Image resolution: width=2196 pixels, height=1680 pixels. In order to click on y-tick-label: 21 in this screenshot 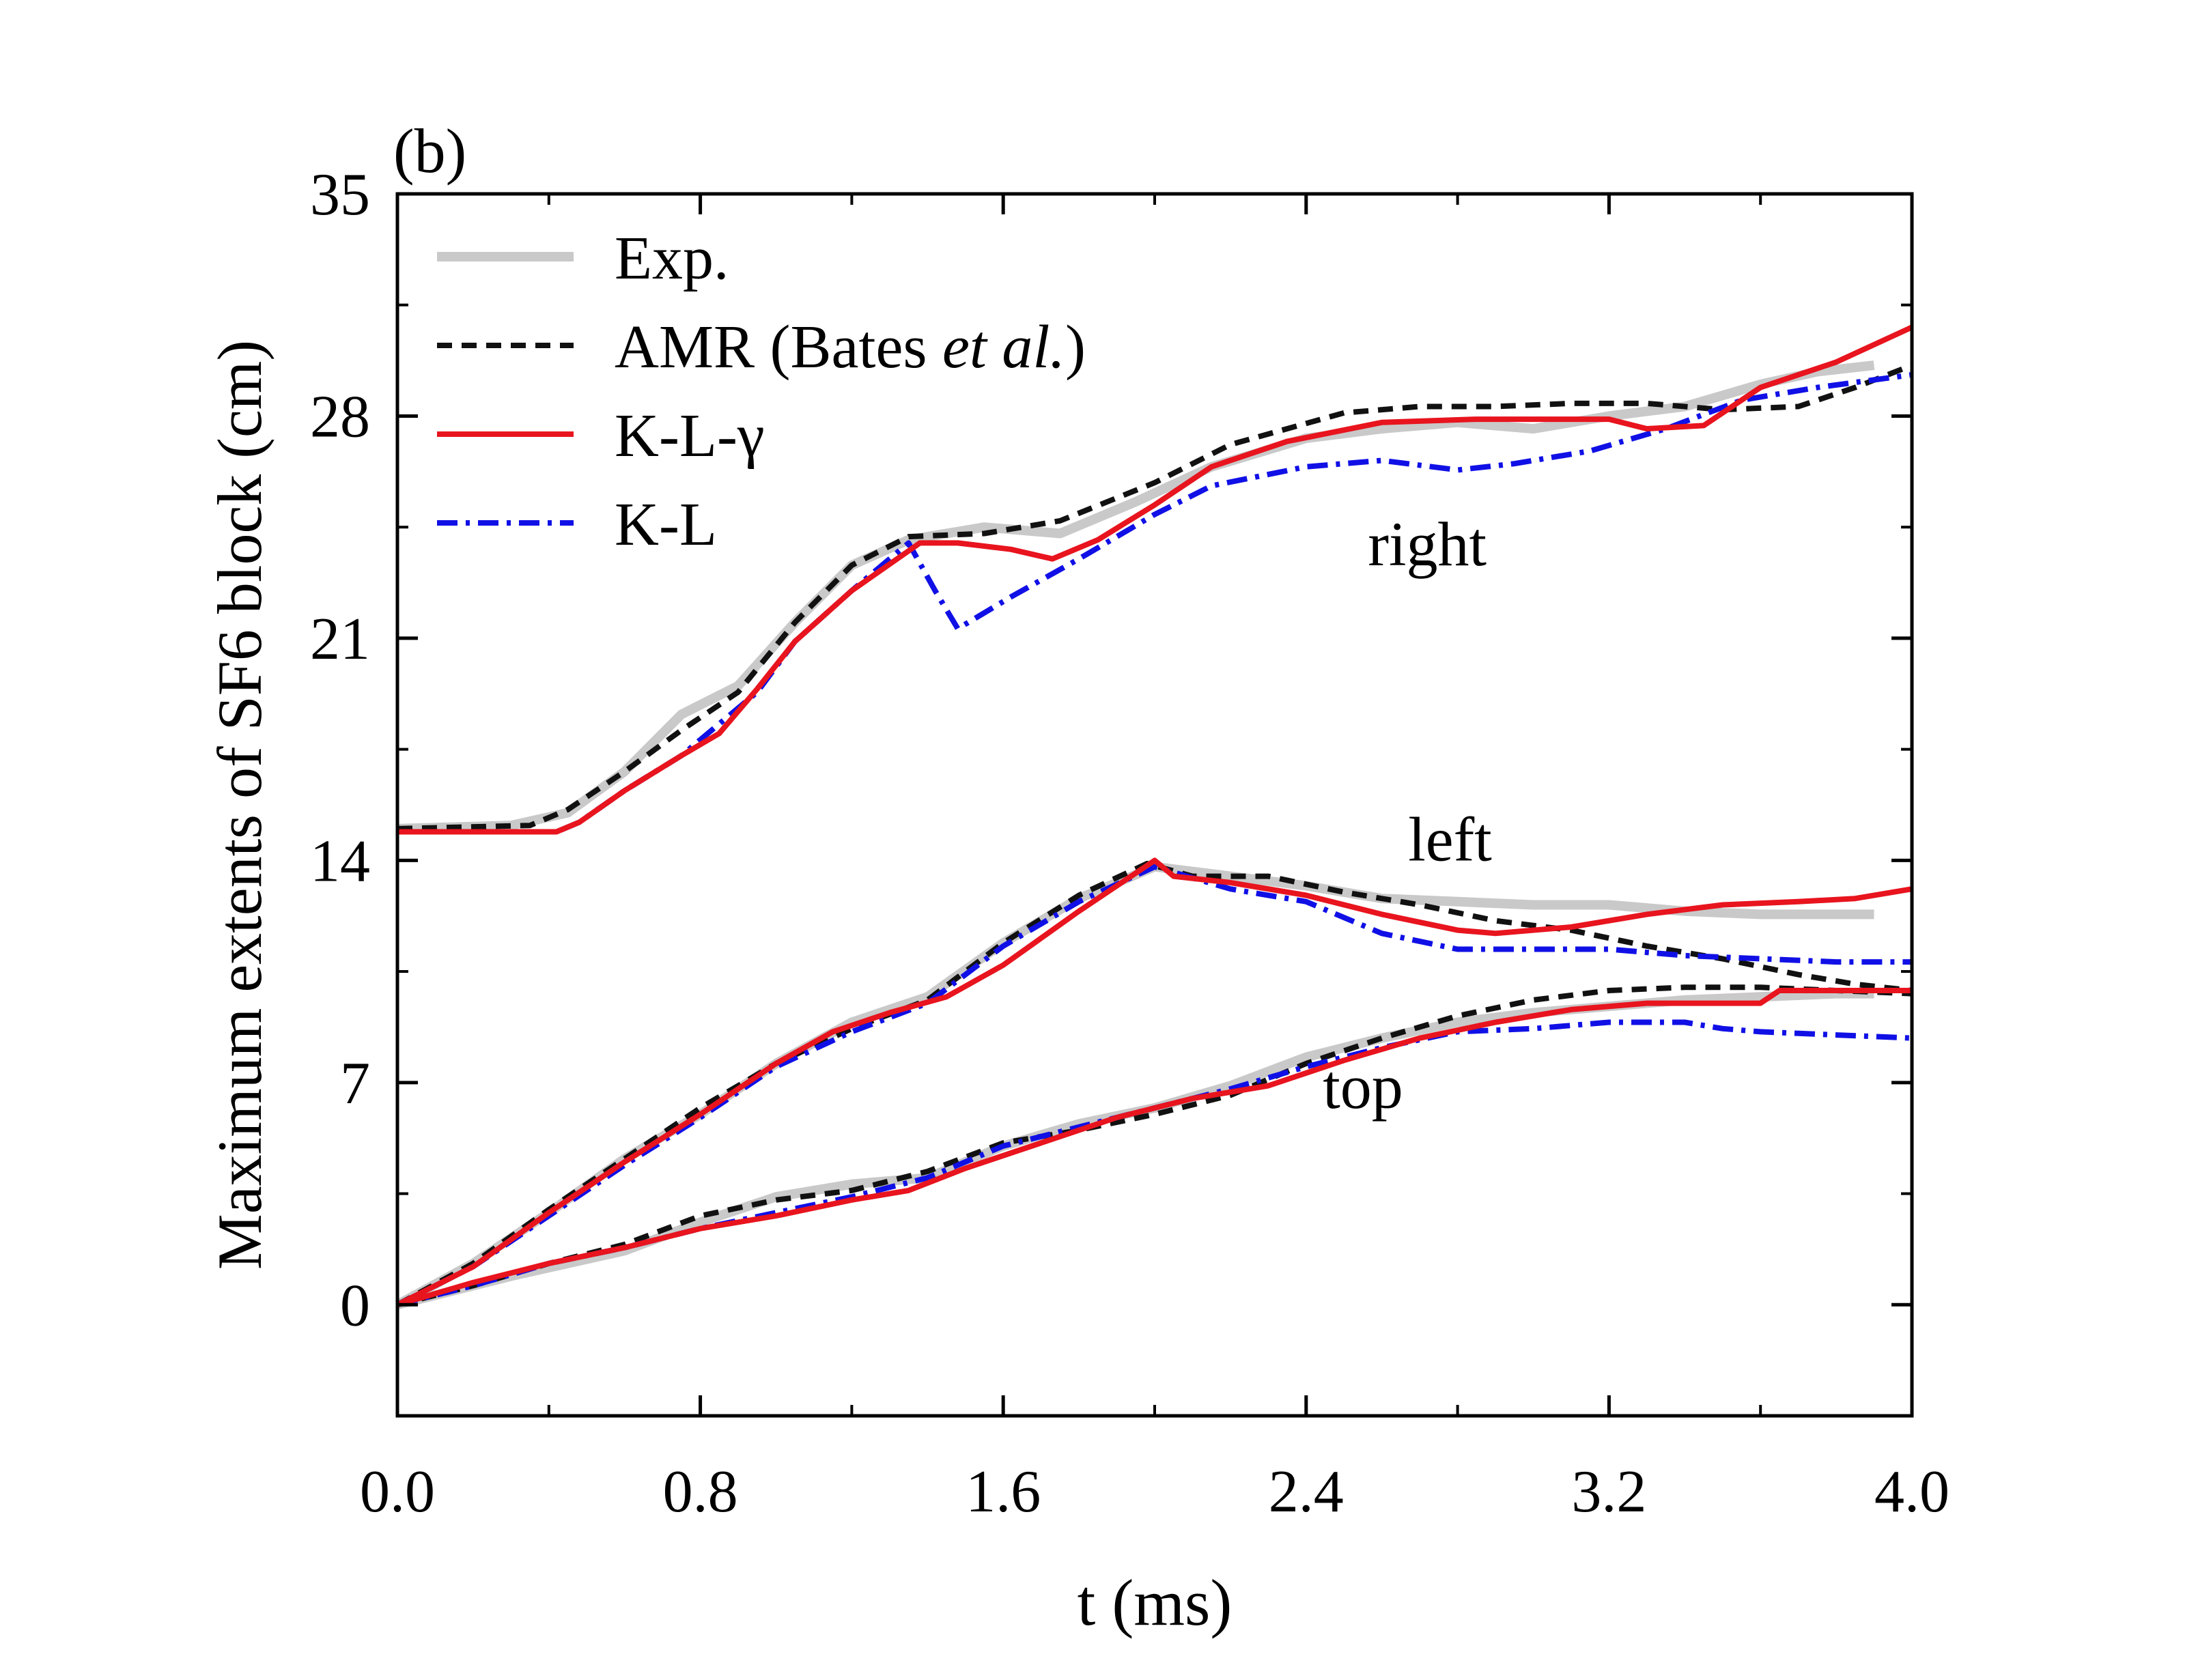, I will do `click(340, 639)`.